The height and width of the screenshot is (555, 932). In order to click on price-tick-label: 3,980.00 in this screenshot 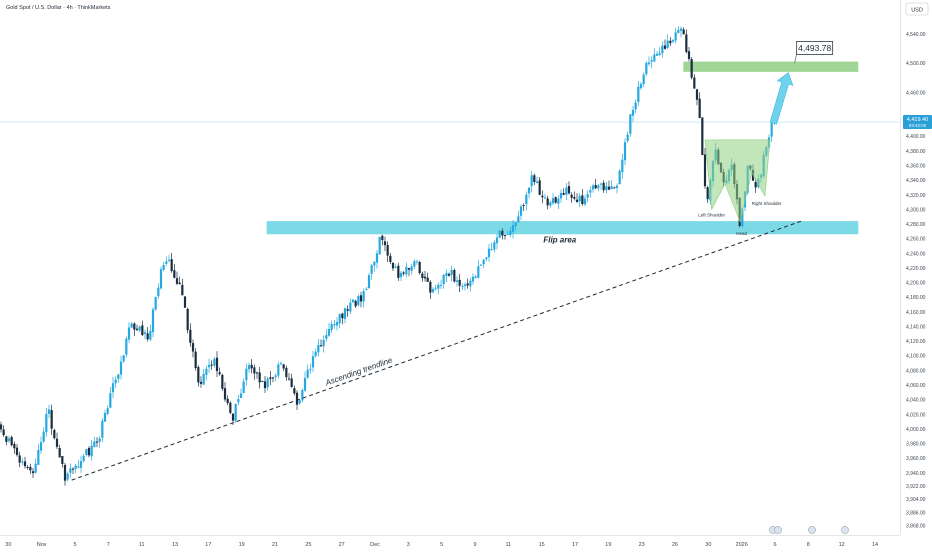, I will do `click(916, 445)`.